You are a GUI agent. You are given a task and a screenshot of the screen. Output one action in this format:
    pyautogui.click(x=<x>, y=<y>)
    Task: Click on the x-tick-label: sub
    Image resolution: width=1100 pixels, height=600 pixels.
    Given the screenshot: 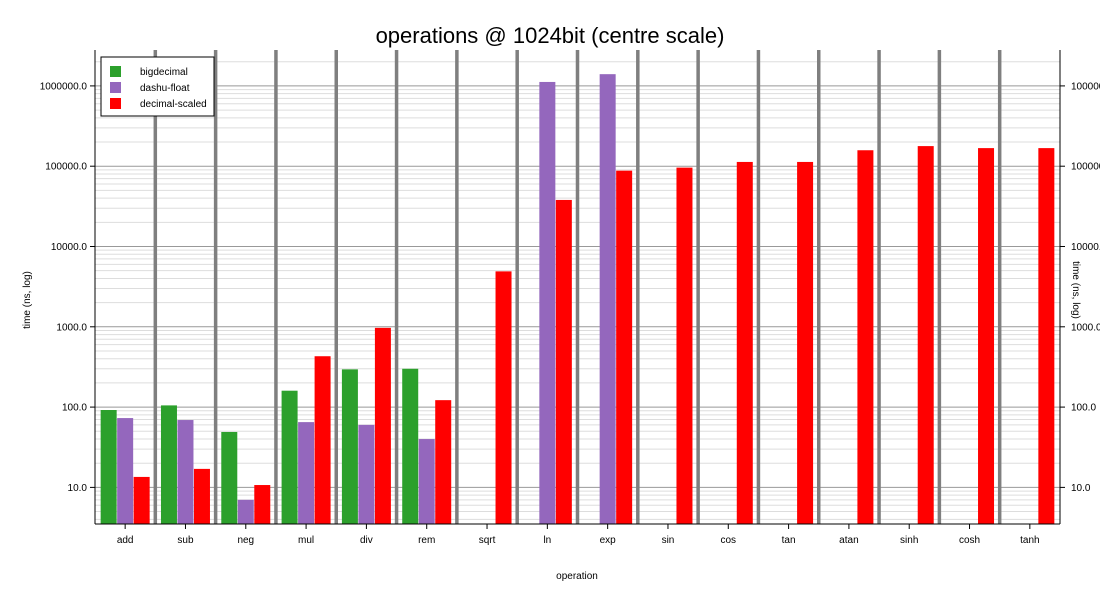 What is the action you would take?
    pyautogui.click(x=185, y=540)
    